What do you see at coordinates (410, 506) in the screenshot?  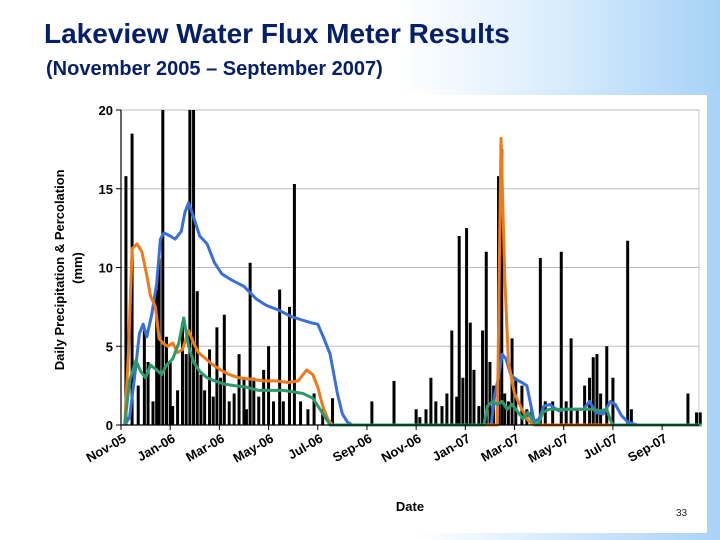 I see `x-axis-title: Date` at bounding box center [410, 506].